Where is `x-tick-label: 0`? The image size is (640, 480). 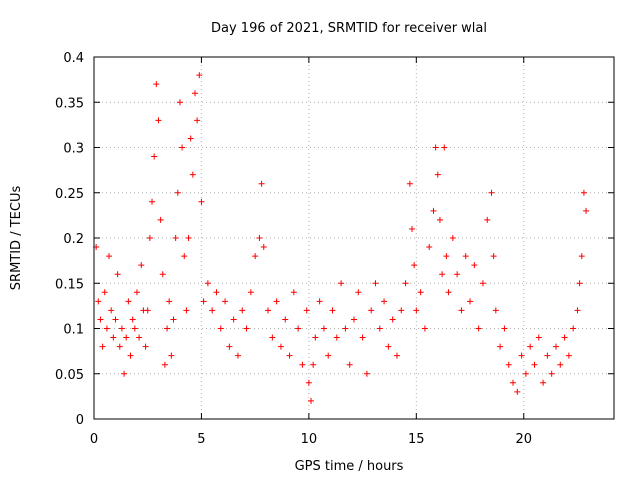 x-tick-label: 0 is located at coordinates (94, 439).